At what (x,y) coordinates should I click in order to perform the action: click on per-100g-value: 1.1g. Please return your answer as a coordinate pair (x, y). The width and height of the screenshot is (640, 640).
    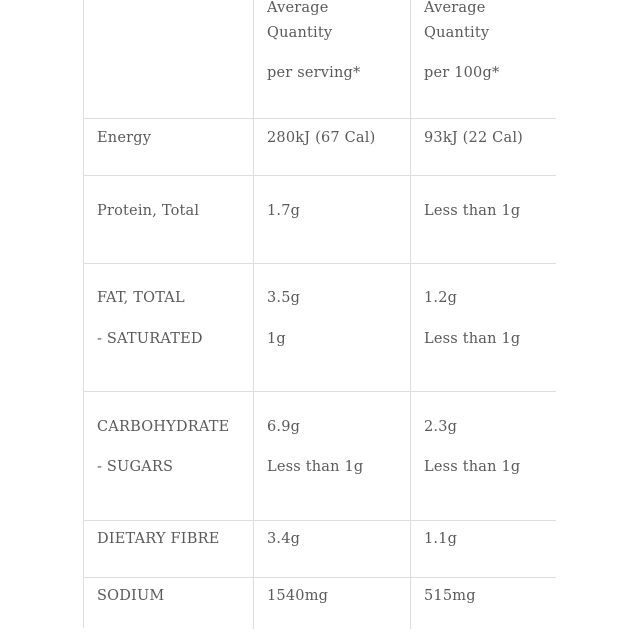
    Looking at the image, I should click on (441, 539).